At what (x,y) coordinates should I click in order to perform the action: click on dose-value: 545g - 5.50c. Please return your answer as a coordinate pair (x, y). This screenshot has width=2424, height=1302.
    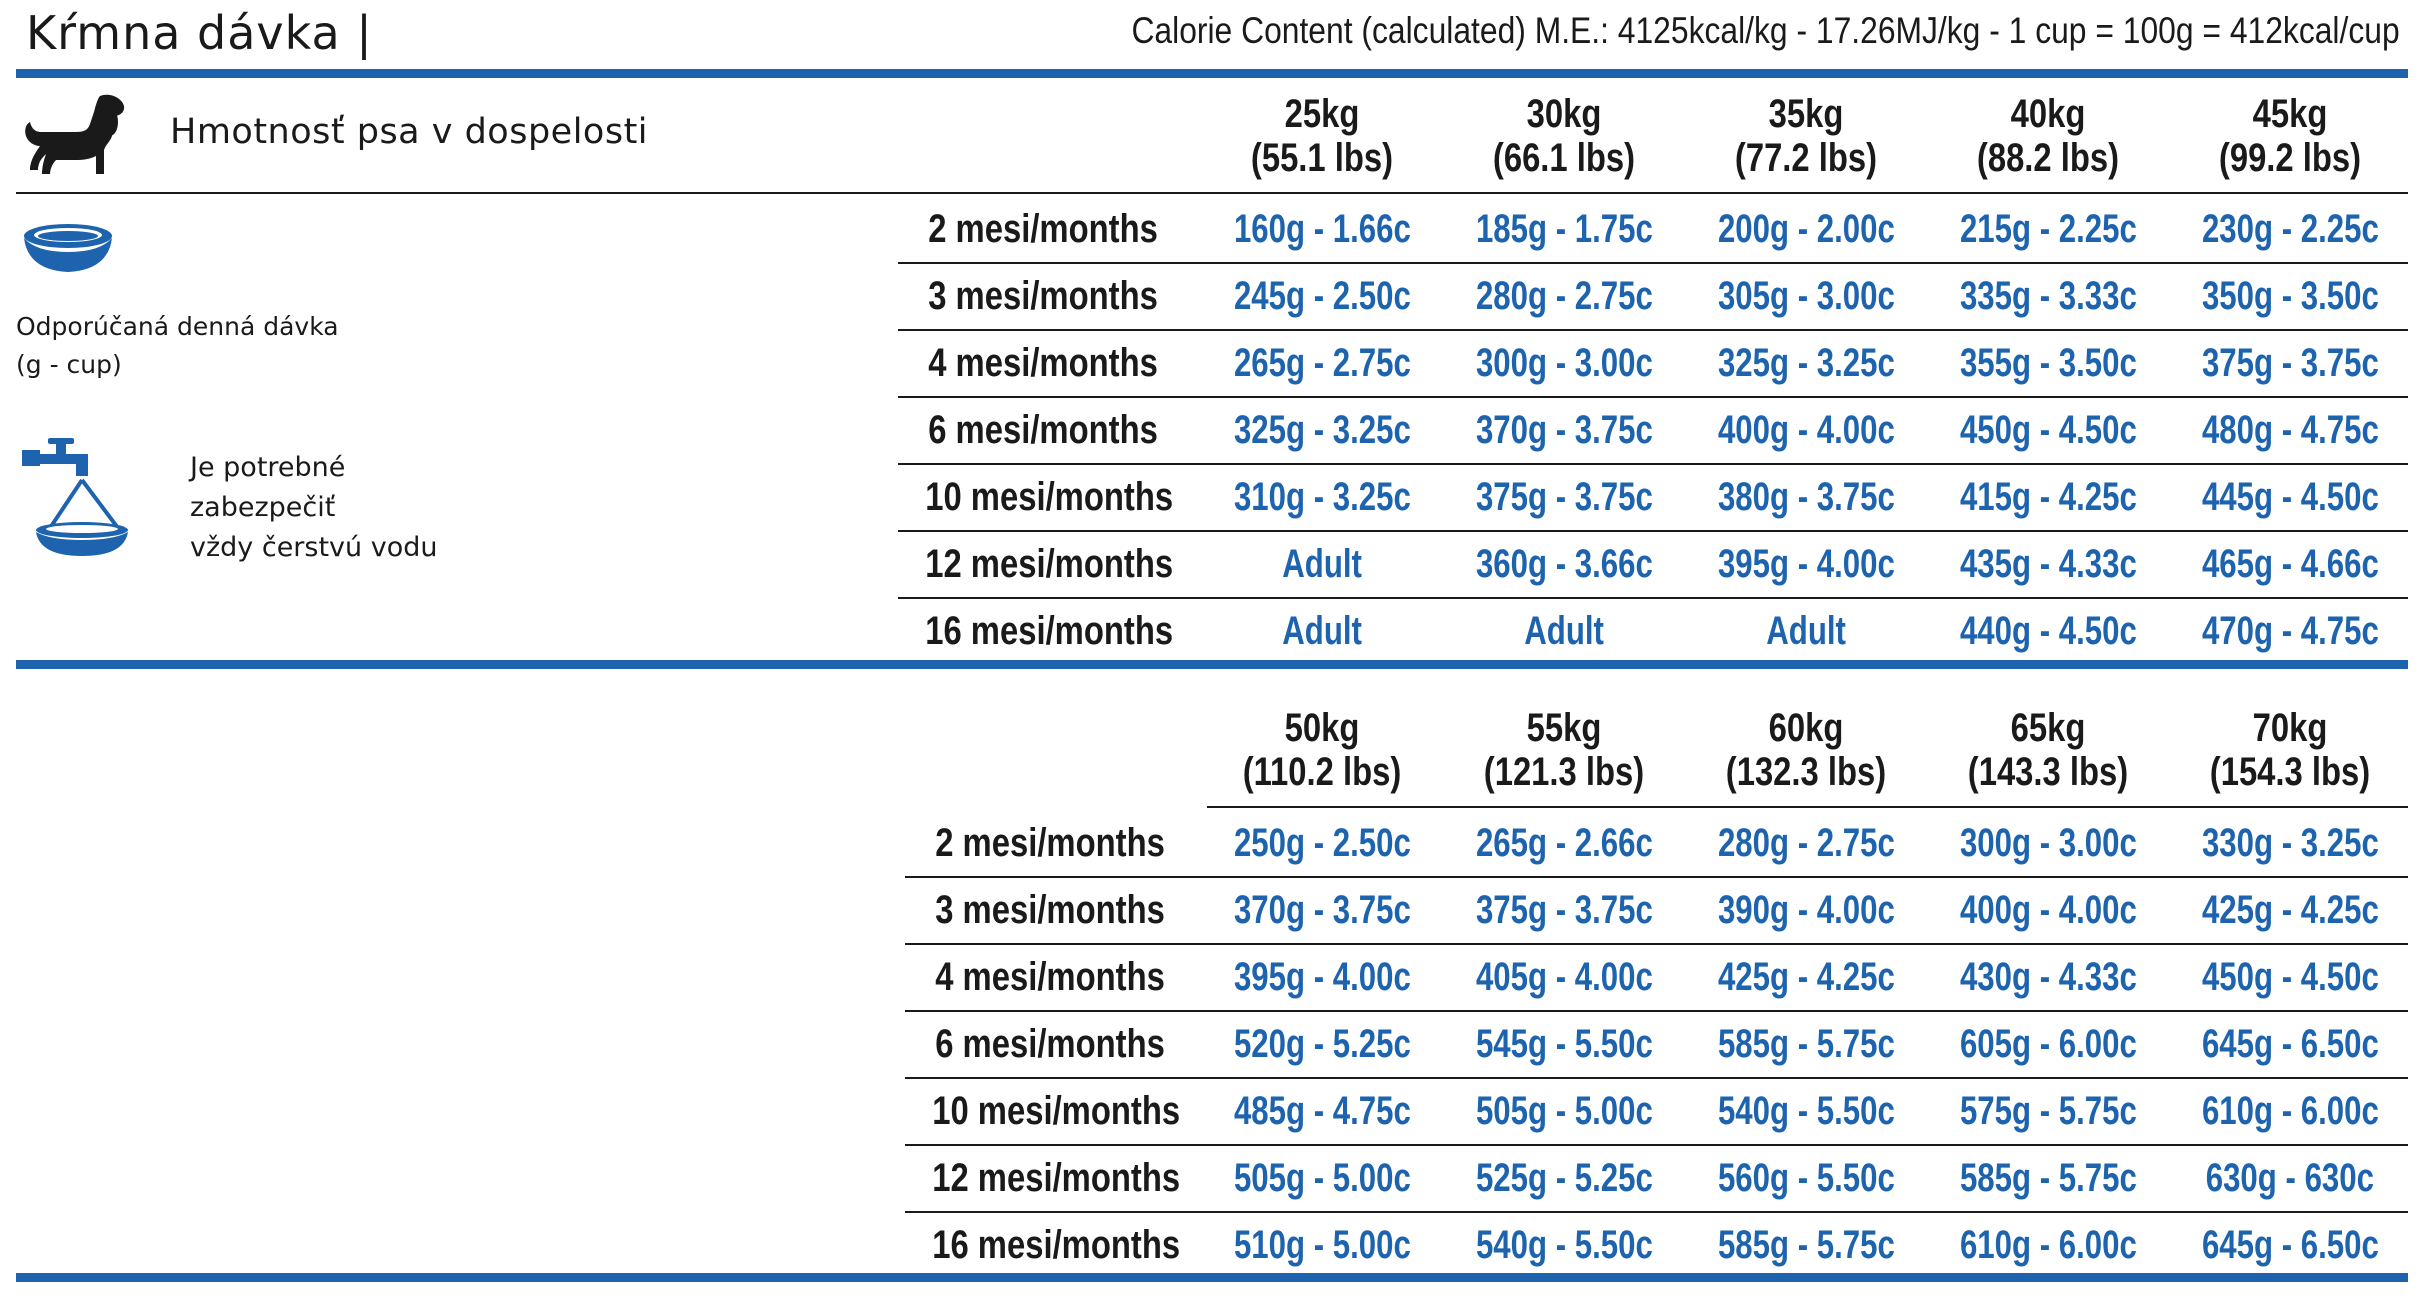
    Looking at the image, I should click on (1564, 1044).